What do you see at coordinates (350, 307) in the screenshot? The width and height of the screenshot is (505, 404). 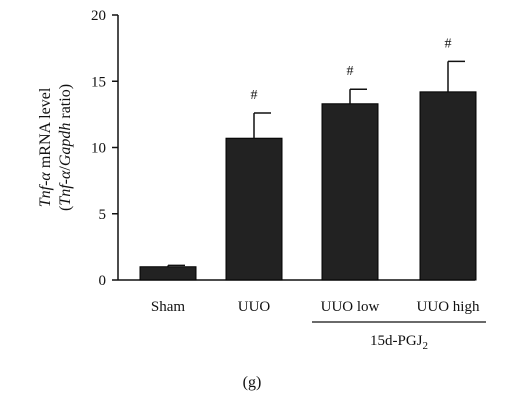 I see `x-tick-label: UUO low` at bounding box center [350, 307].